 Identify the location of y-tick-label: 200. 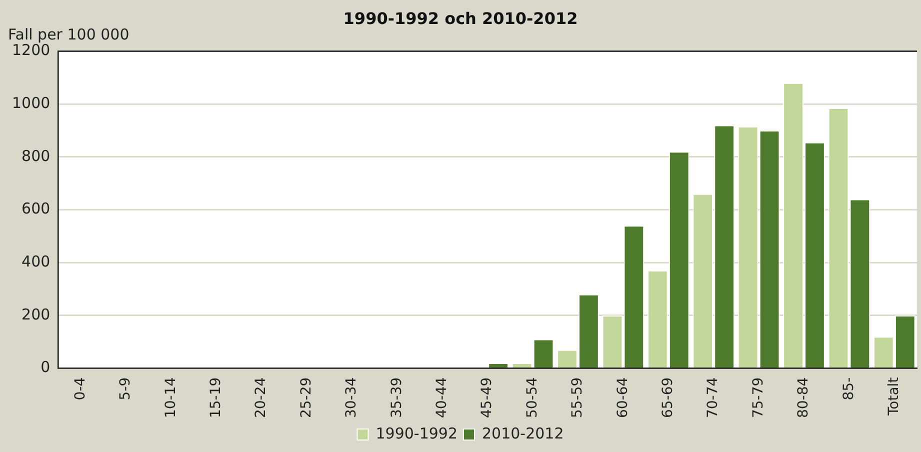
(36, 314).